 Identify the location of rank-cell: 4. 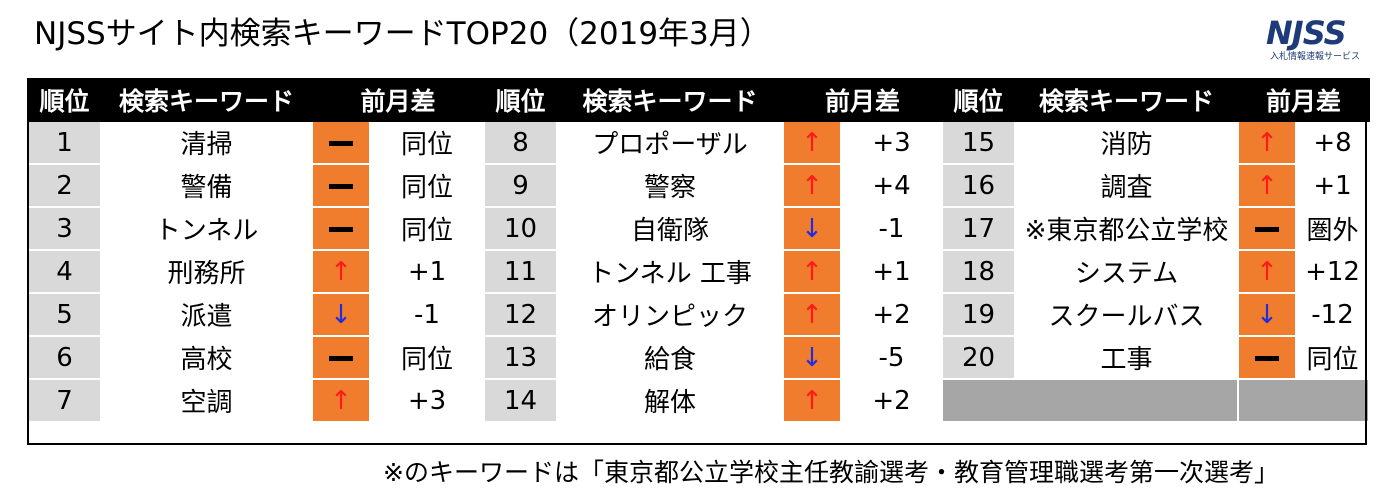
(64, 271).